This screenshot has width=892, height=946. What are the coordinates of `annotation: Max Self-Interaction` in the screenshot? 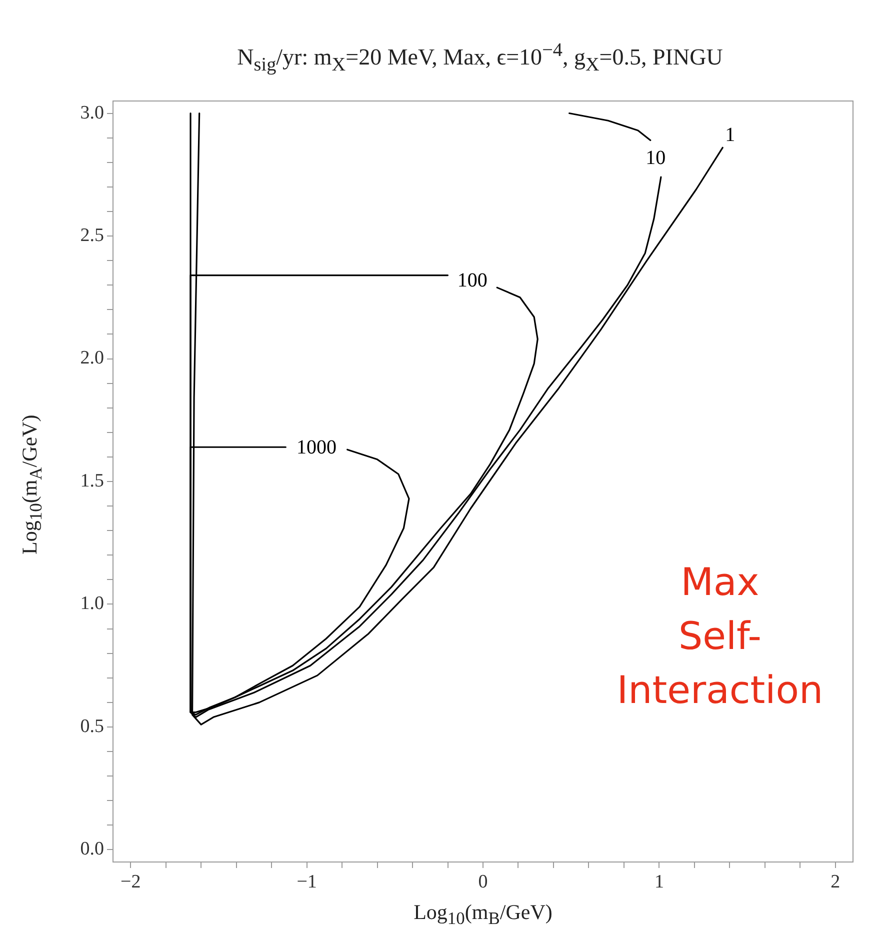 It's located at (720, 636).